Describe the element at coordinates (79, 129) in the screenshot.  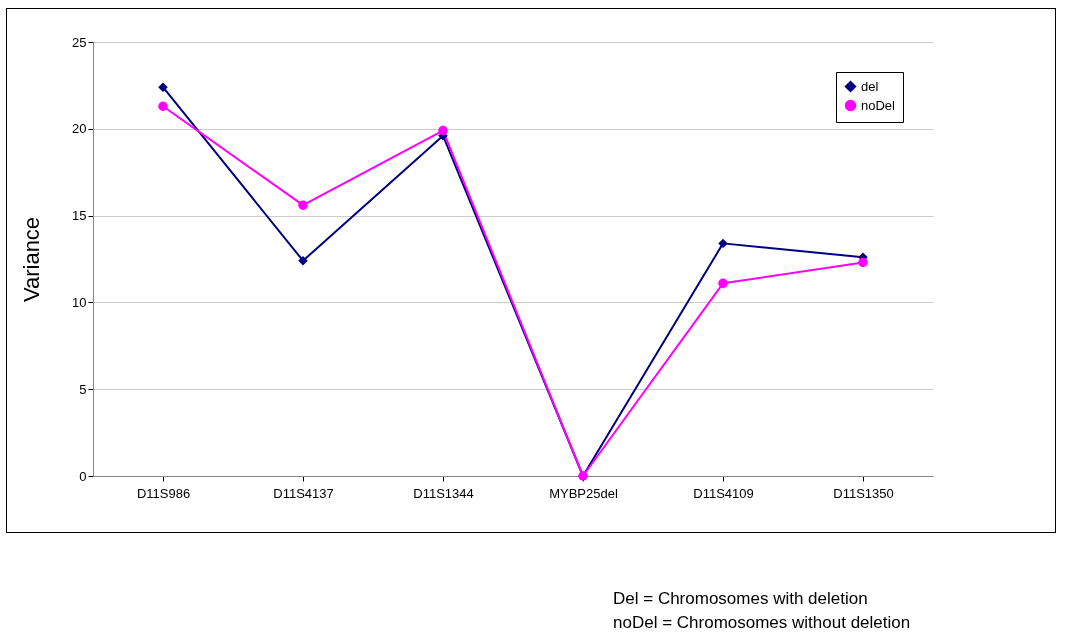
I see `y-tick-label: 20` at that location.